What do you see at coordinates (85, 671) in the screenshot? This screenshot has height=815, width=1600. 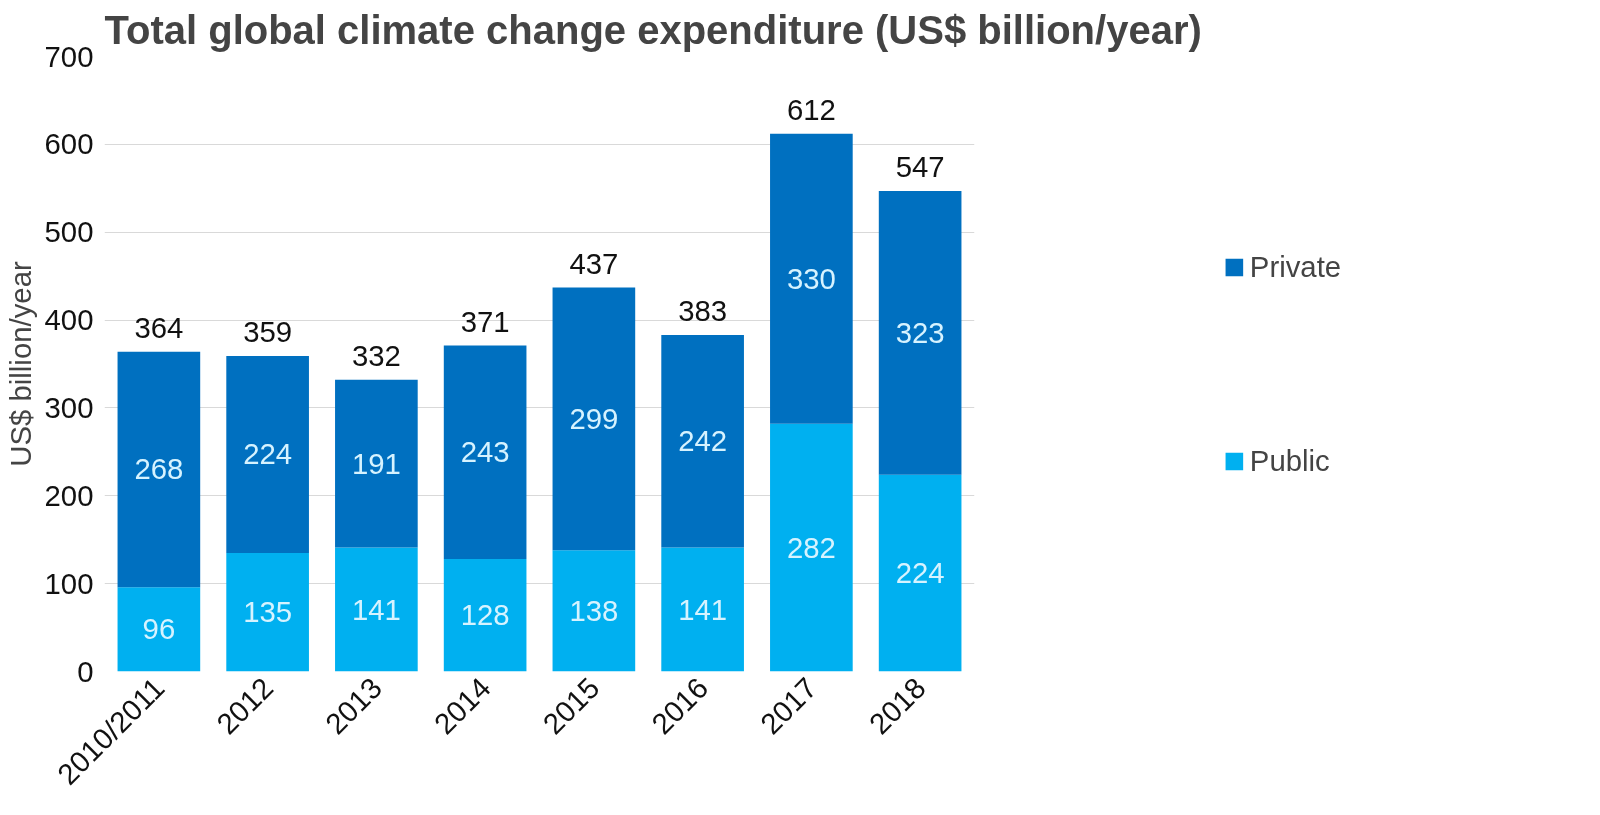 I see `y-tick-label: 0` at bounding box center [85, 671].